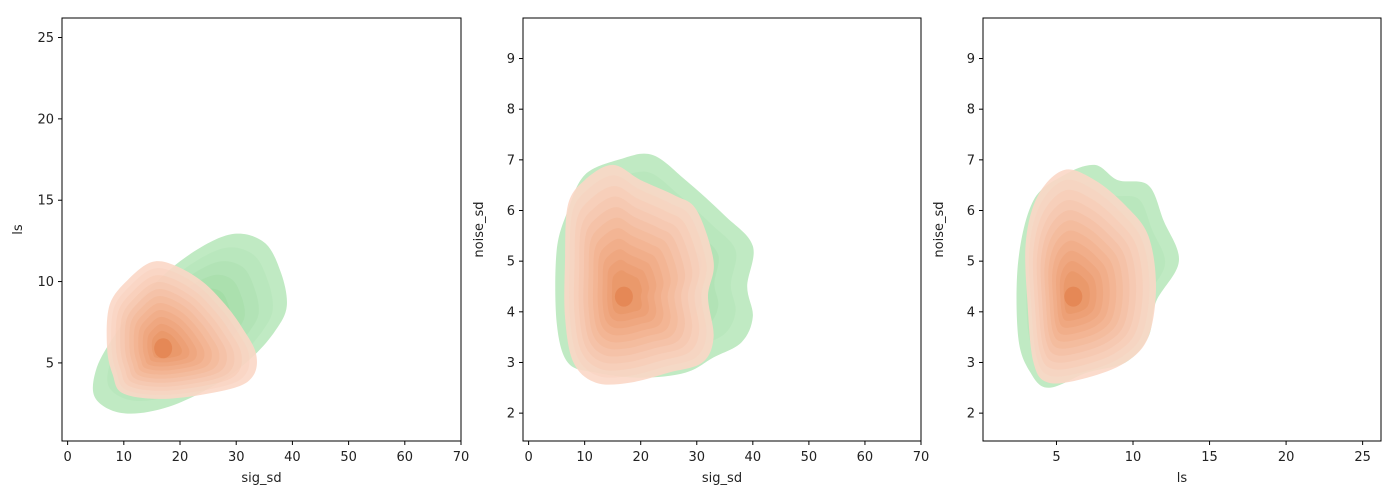  What do you see at coordinates (1056, 457) in the screenshot?
I see `x-tick-label: 5` at bounding box center [1056, 457].